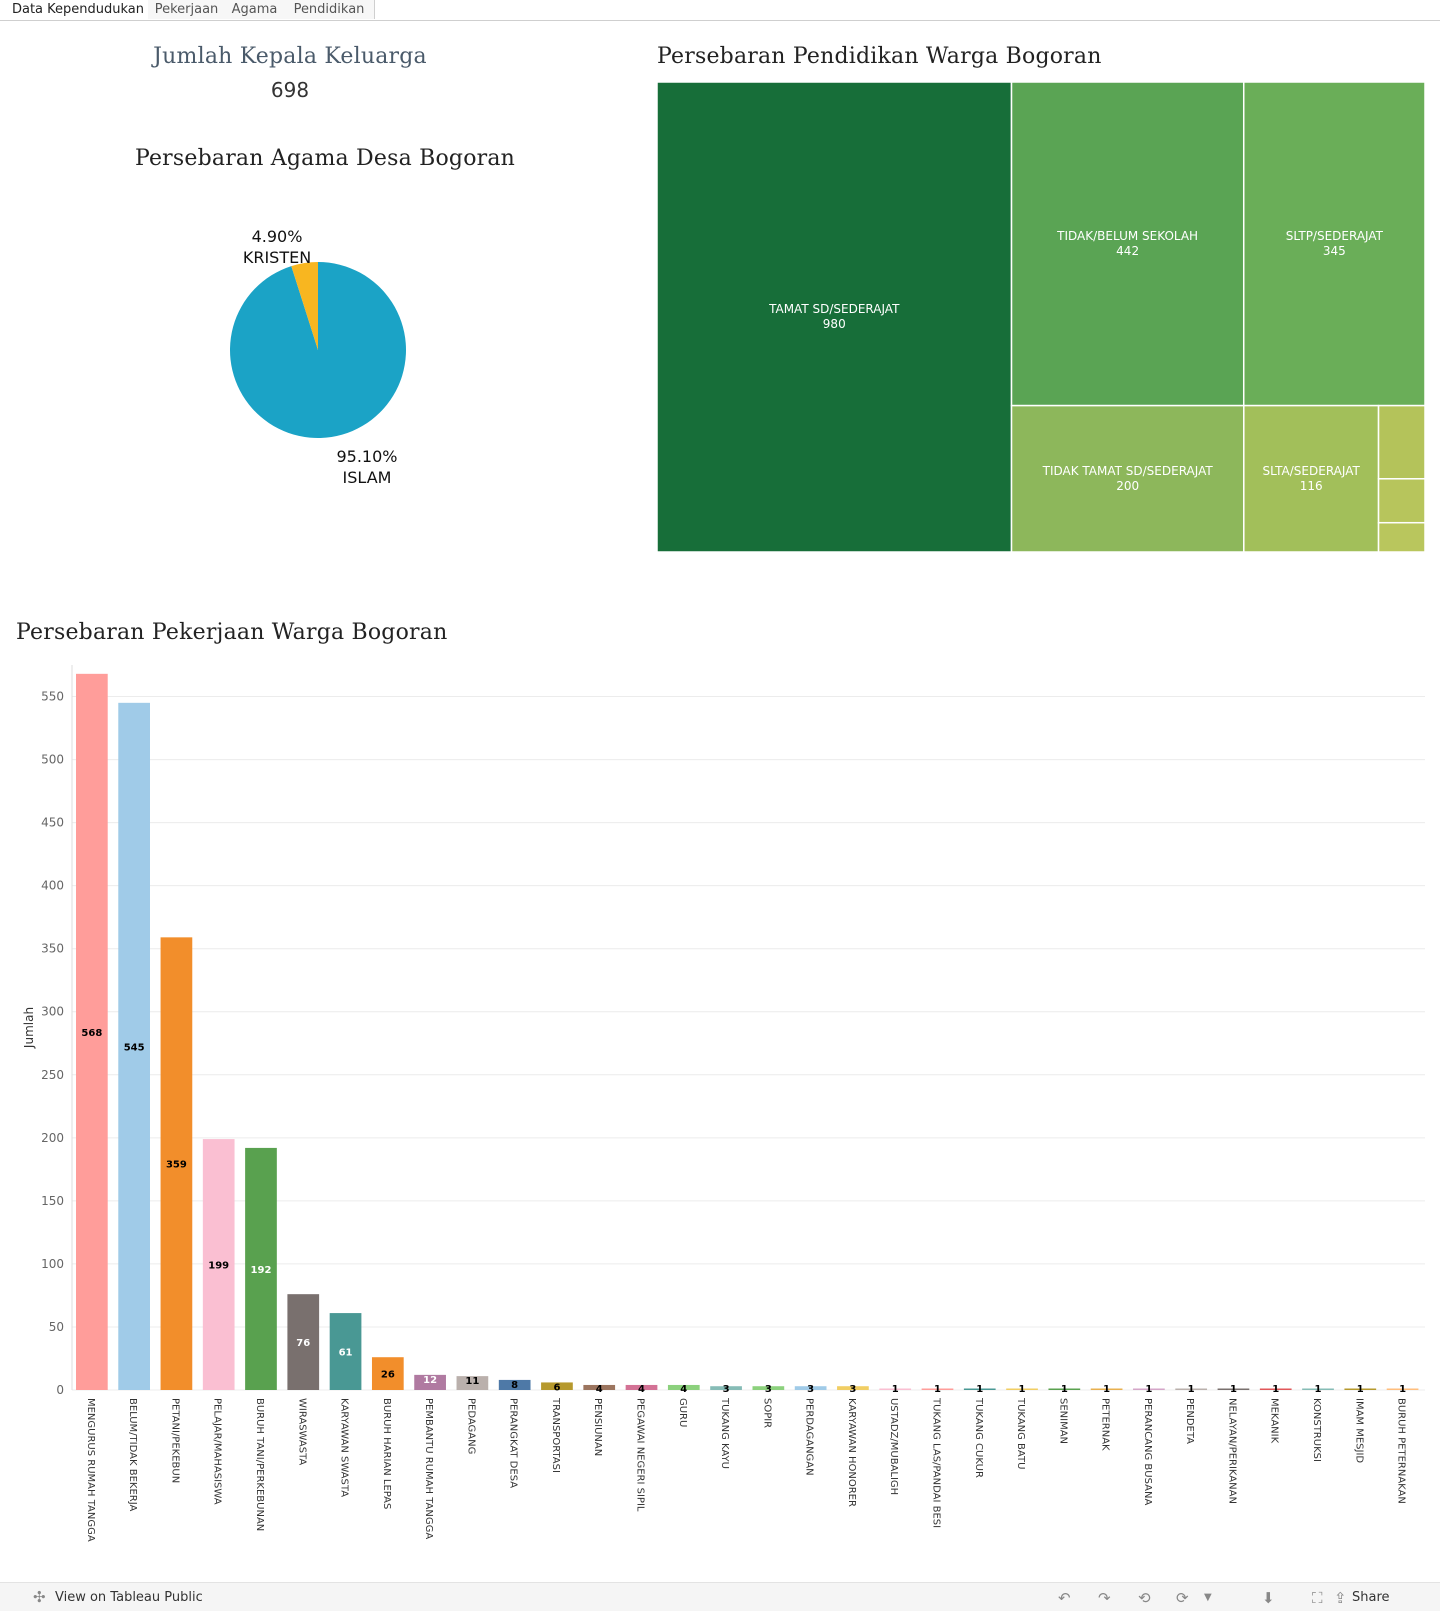  Describe the element at coordinates (29, 1028) in the screenshot. I see `y-axis-label: Jumlah` at that location.